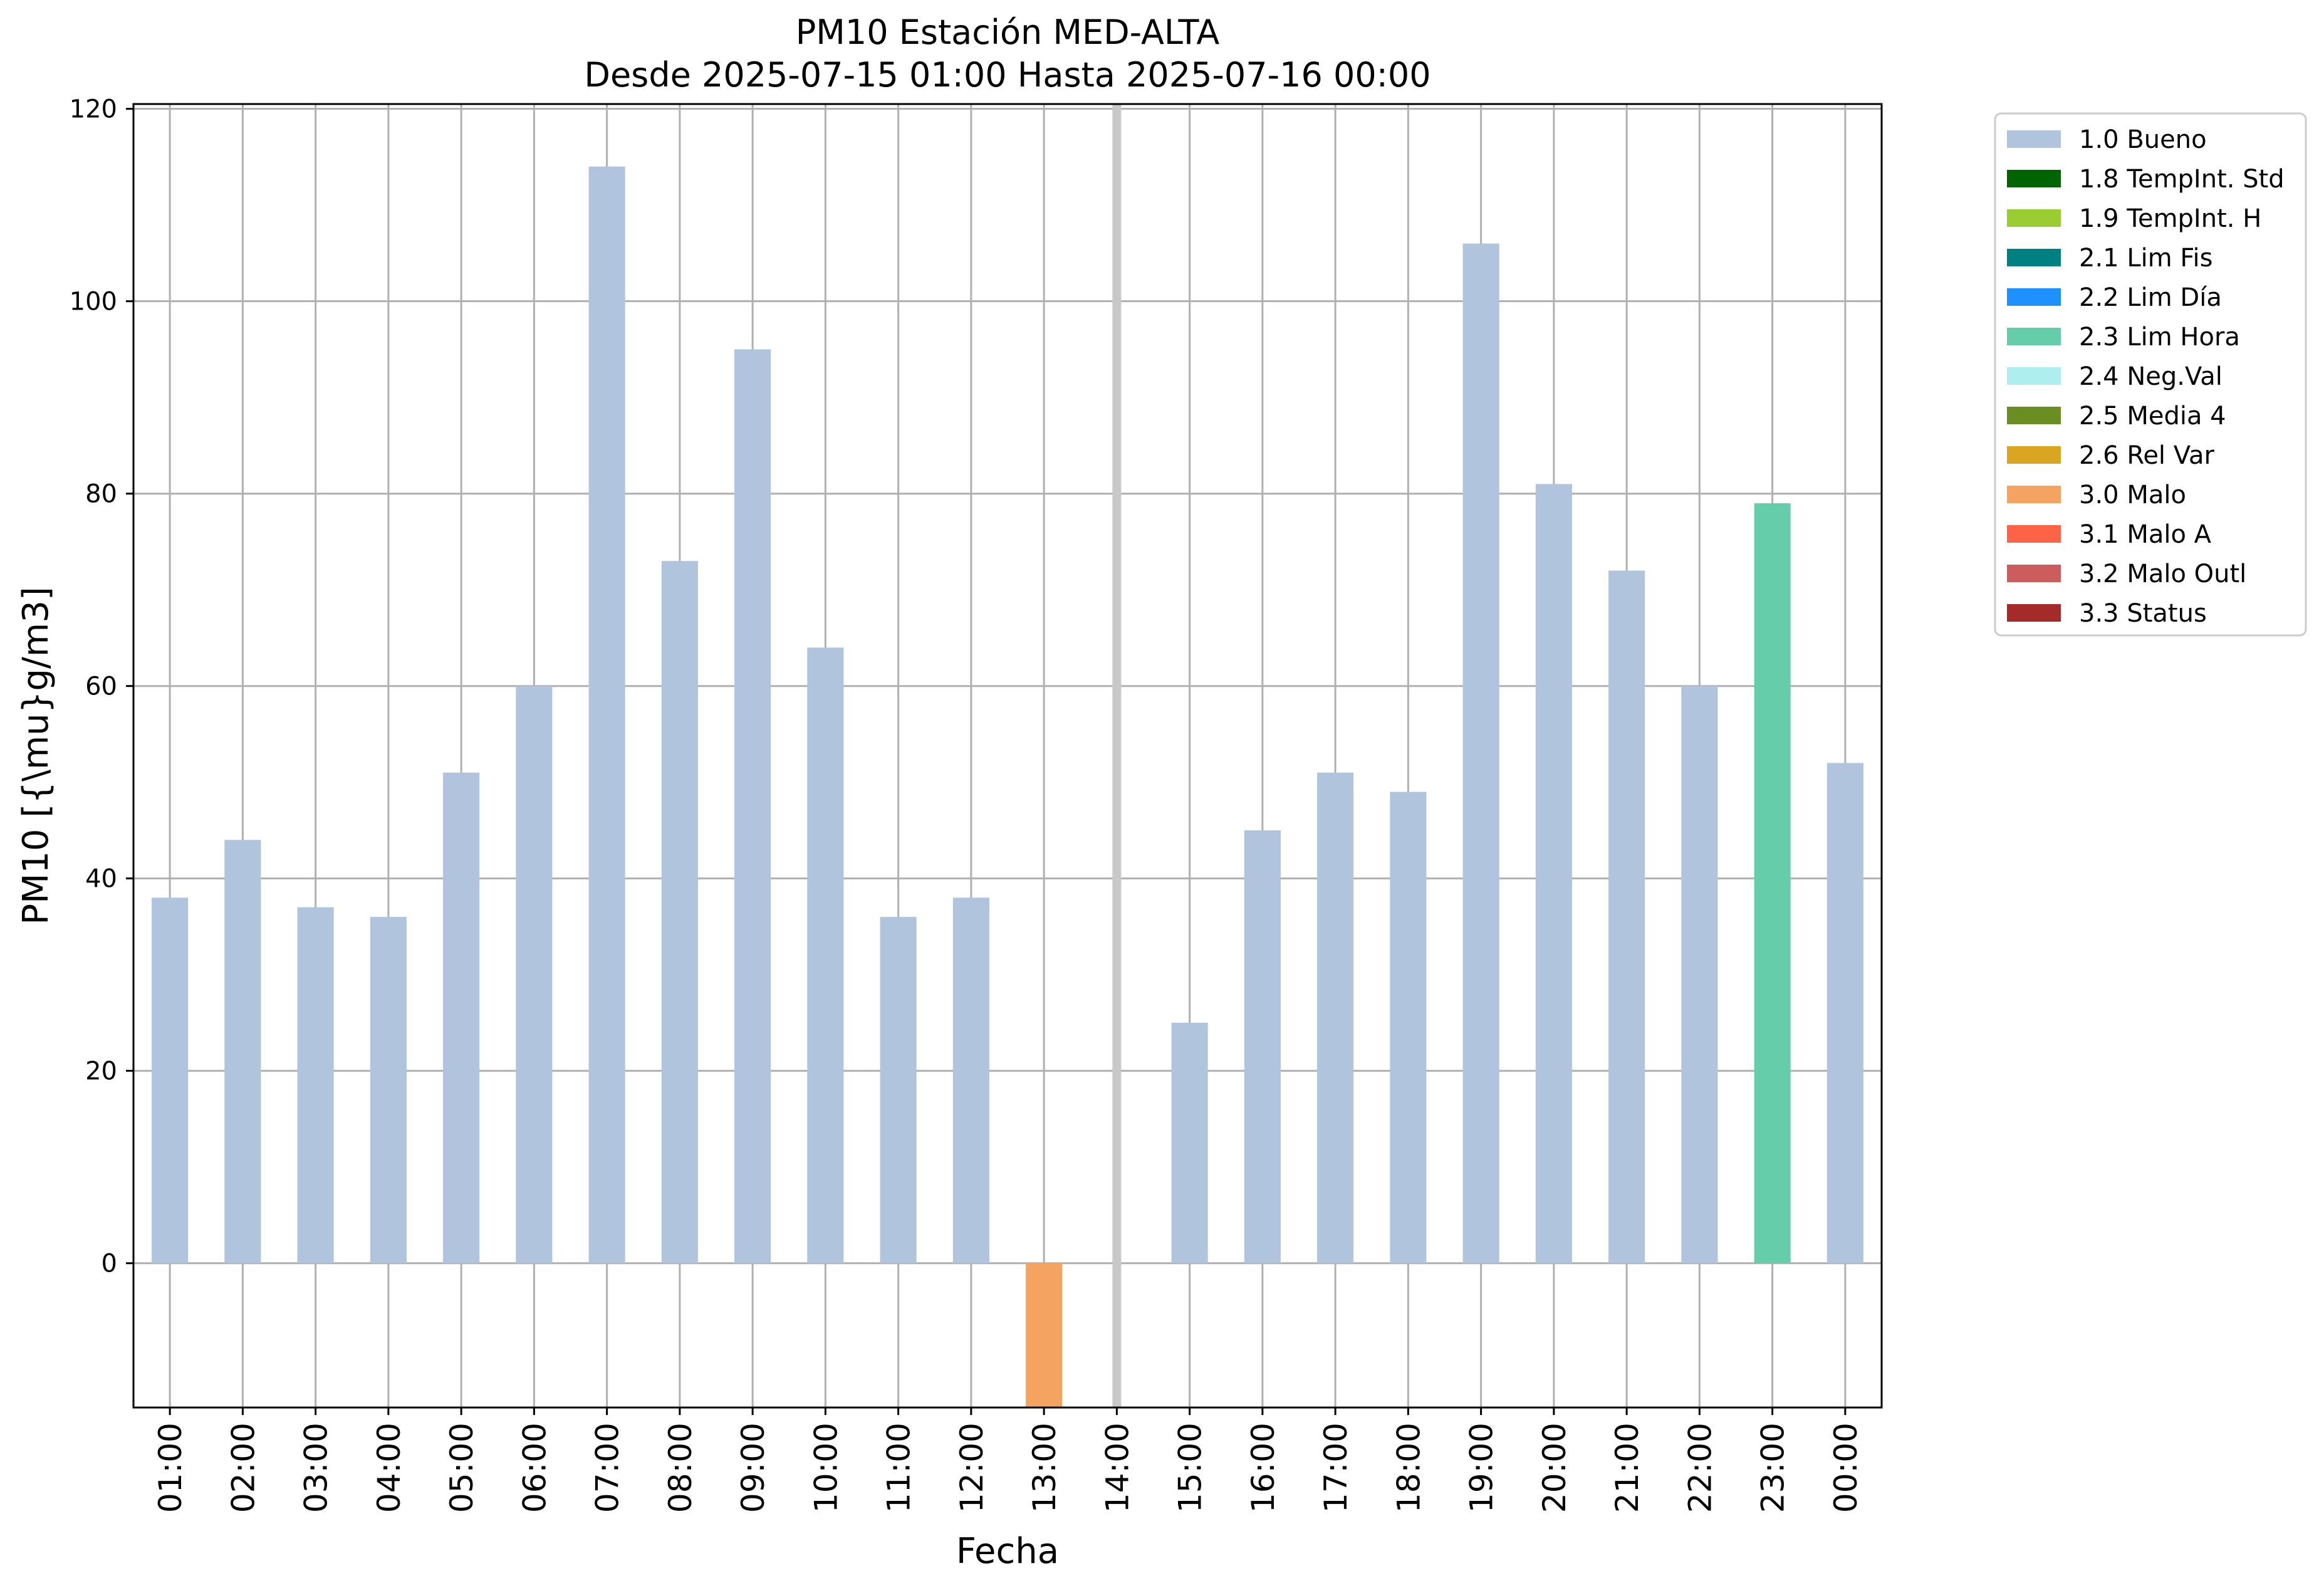 Image resolution: width=2324 pixels, height=1588 pixels. I want to click on legend-label: 3.0 Malo, so click(2132, 495).